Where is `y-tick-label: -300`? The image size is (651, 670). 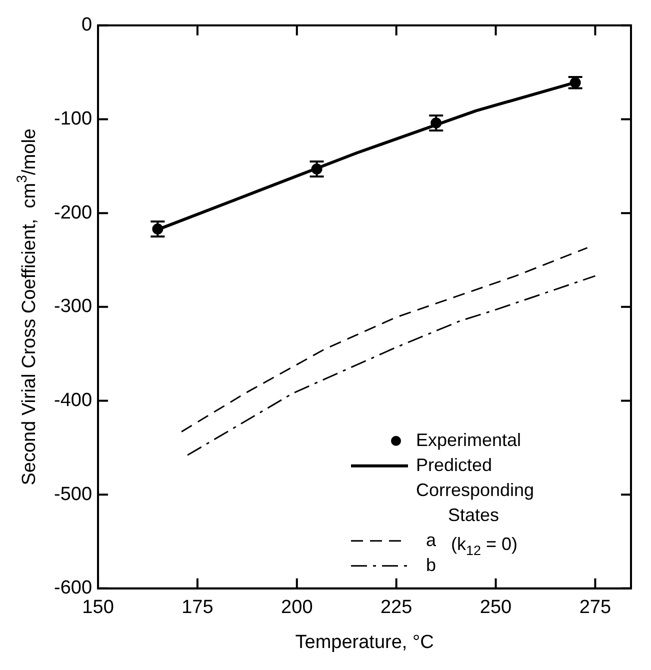
y-tick-label: -300 is located at coordinates (73, 307).